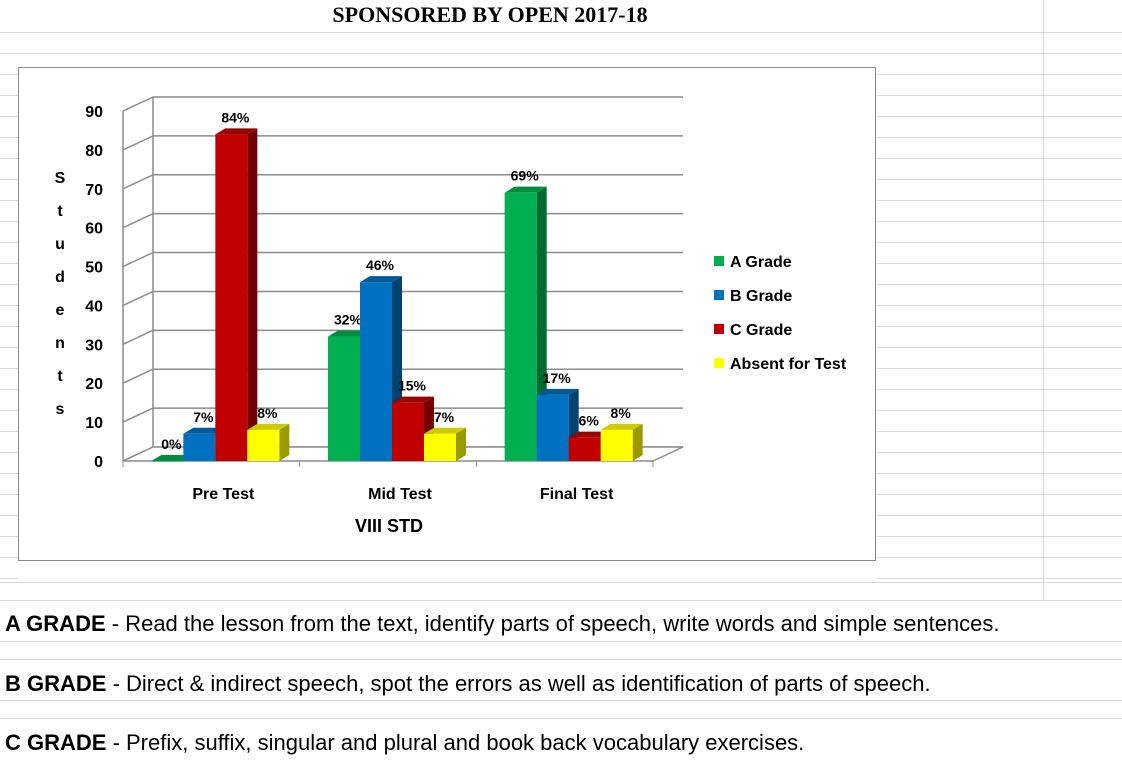 The image size is (1122, 762). What do you see at coordinates (94, 345) in the screenshot?
I see `y-tick-label: 30` at bounding box center [94, 345].